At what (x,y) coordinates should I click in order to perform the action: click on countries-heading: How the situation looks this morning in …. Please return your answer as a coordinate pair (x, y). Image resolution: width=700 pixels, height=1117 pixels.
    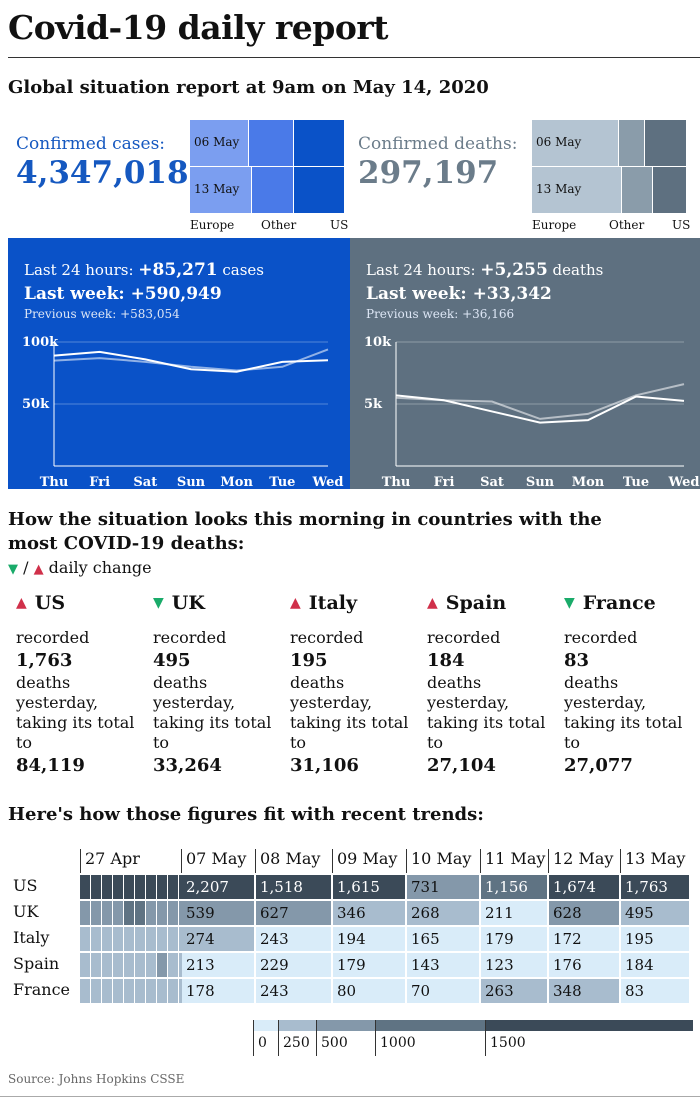
    Looking at the image, I should click on (305, 531).